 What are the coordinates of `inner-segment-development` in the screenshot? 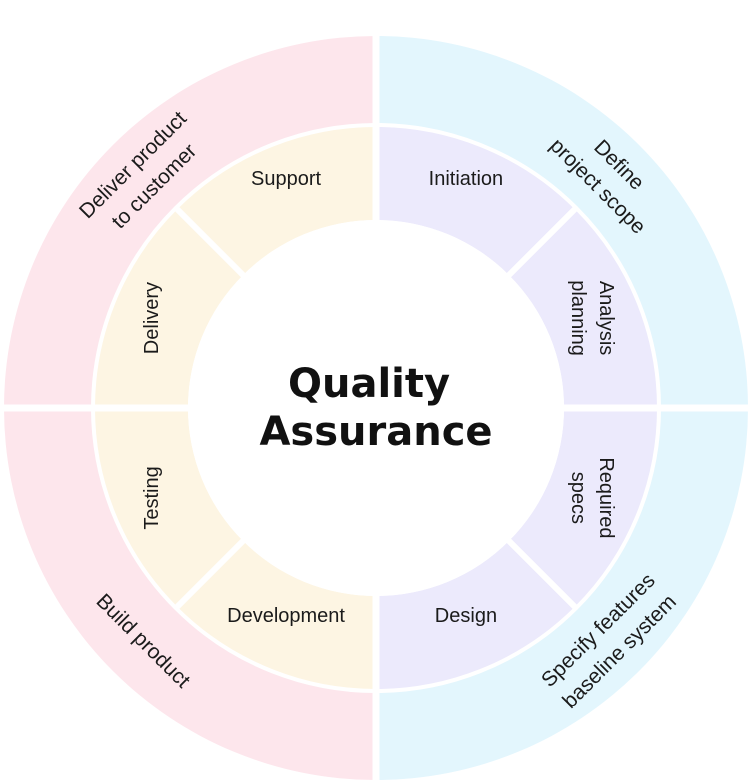 It's located at (275, 615).